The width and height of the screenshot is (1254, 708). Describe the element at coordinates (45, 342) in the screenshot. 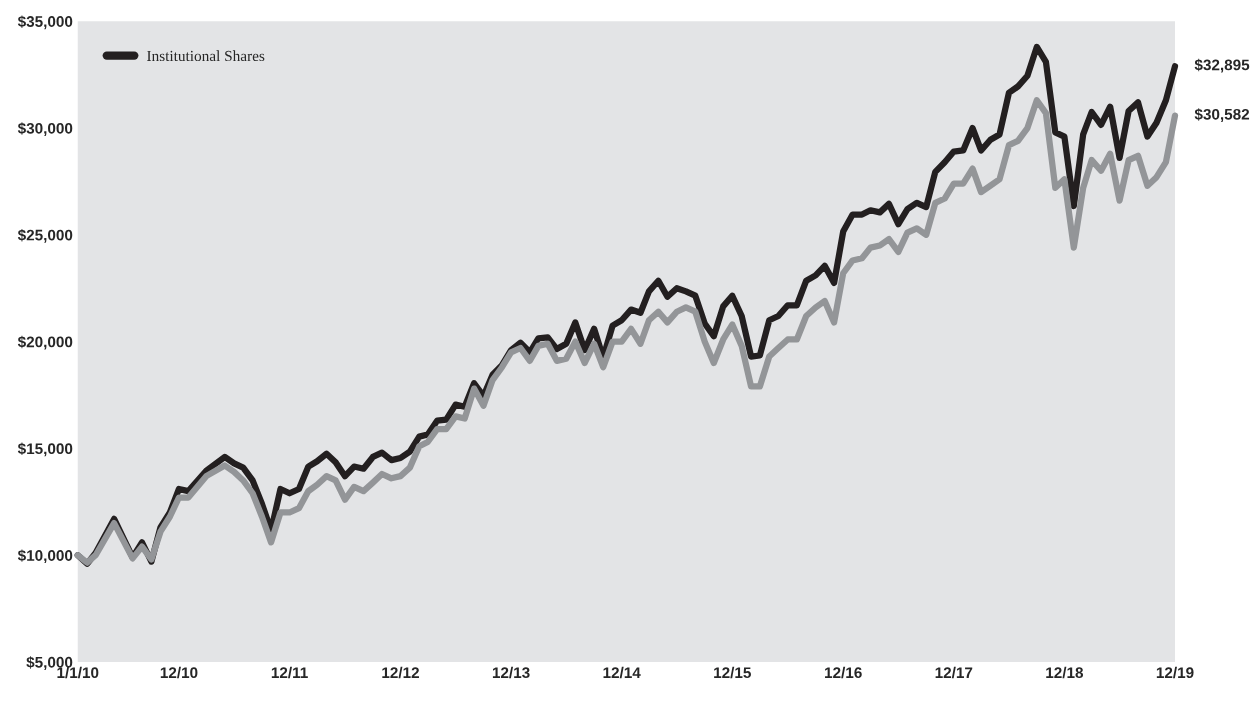

I see `y-tick-label: $20,000` at that location.